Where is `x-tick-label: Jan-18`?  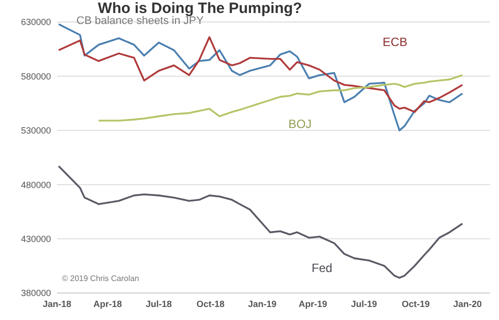 x-tick-label: Jan-18 is located at coordinates (57, 304).